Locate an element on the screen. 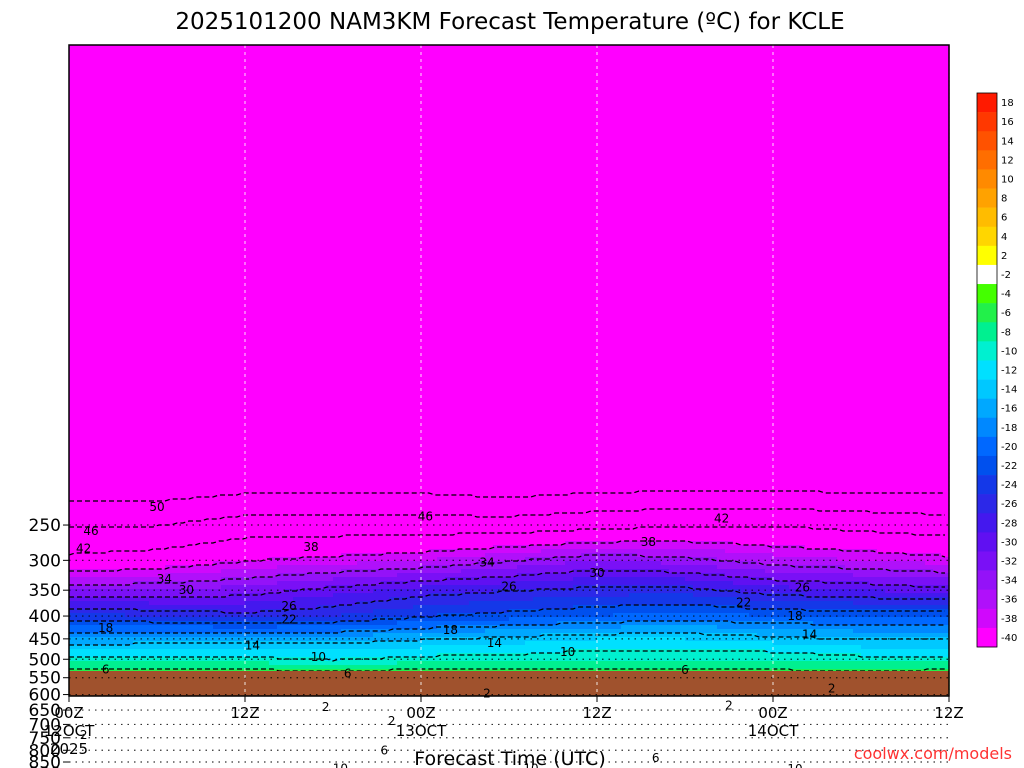  contour-line-minus46 is located at coordinates (507, 518).